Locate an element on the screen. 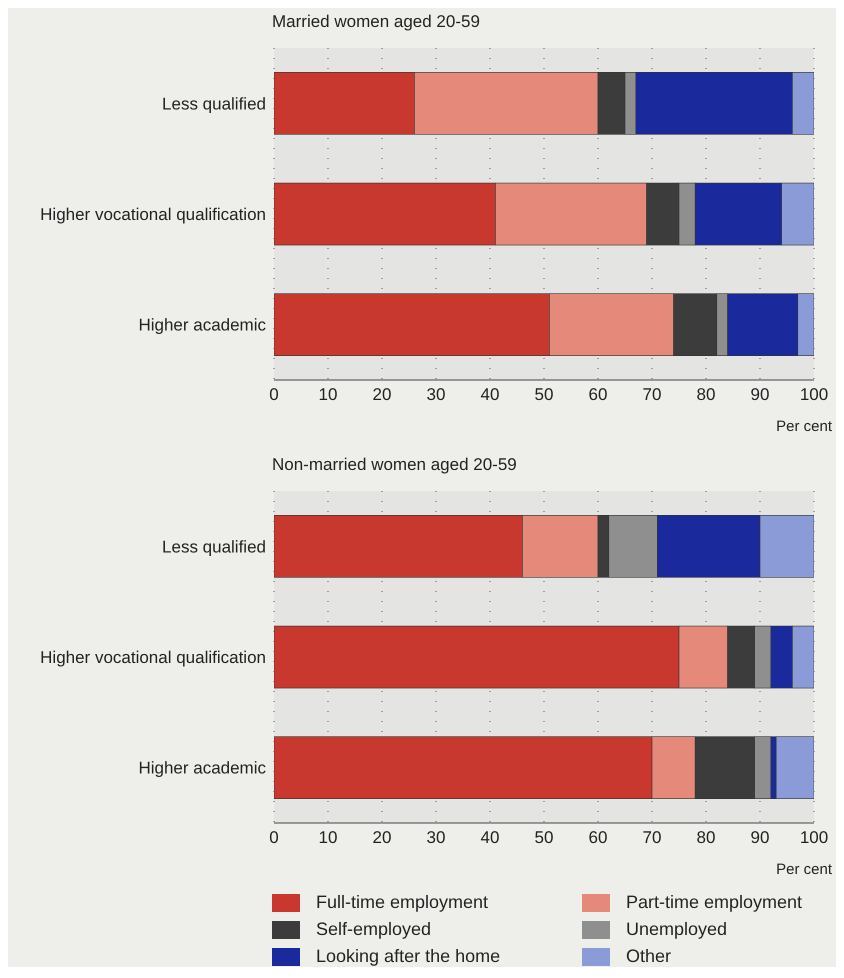  legend-label: Part-time employment is located at coordinates (714, 902).